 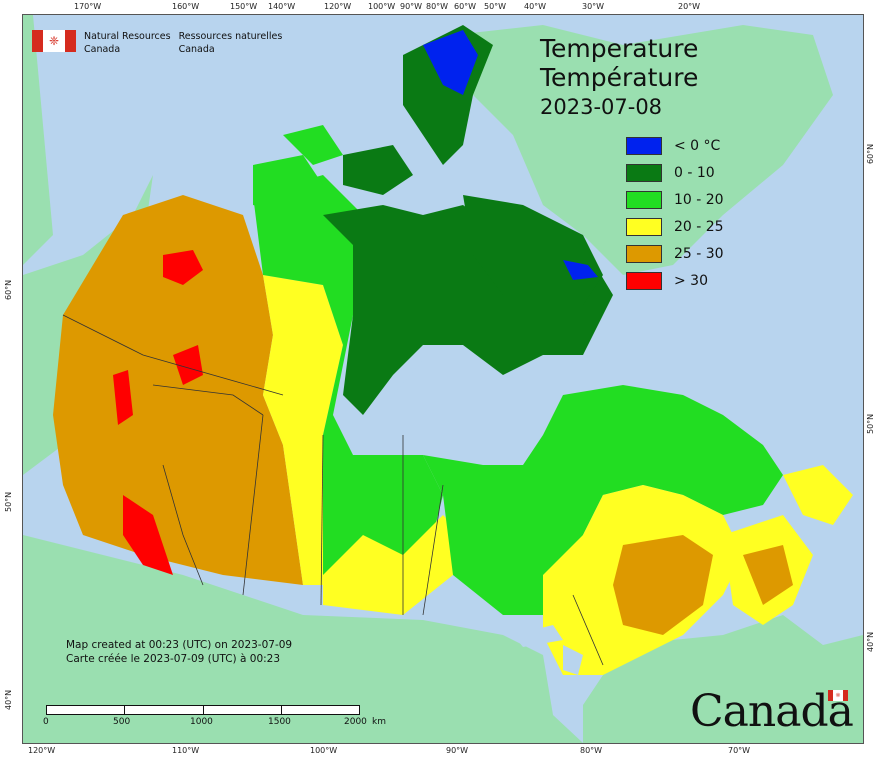 I want to click on scale-label: 500, so click(x=122, y=722).